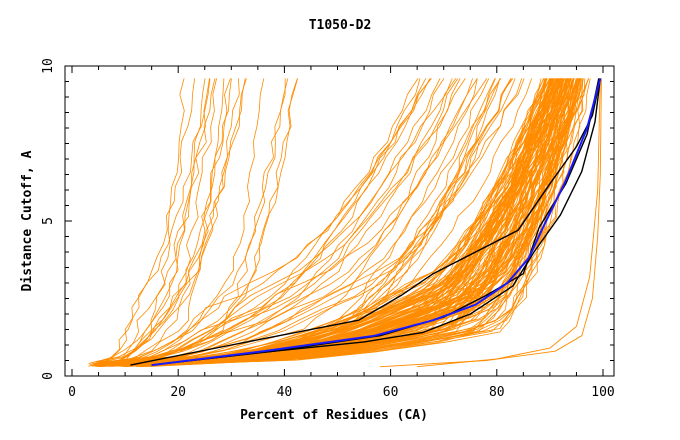  What do you see at coordinates (48, 376) in the screenshot?
I see `y-tick-label: 0` at bounding box center [48, 376].